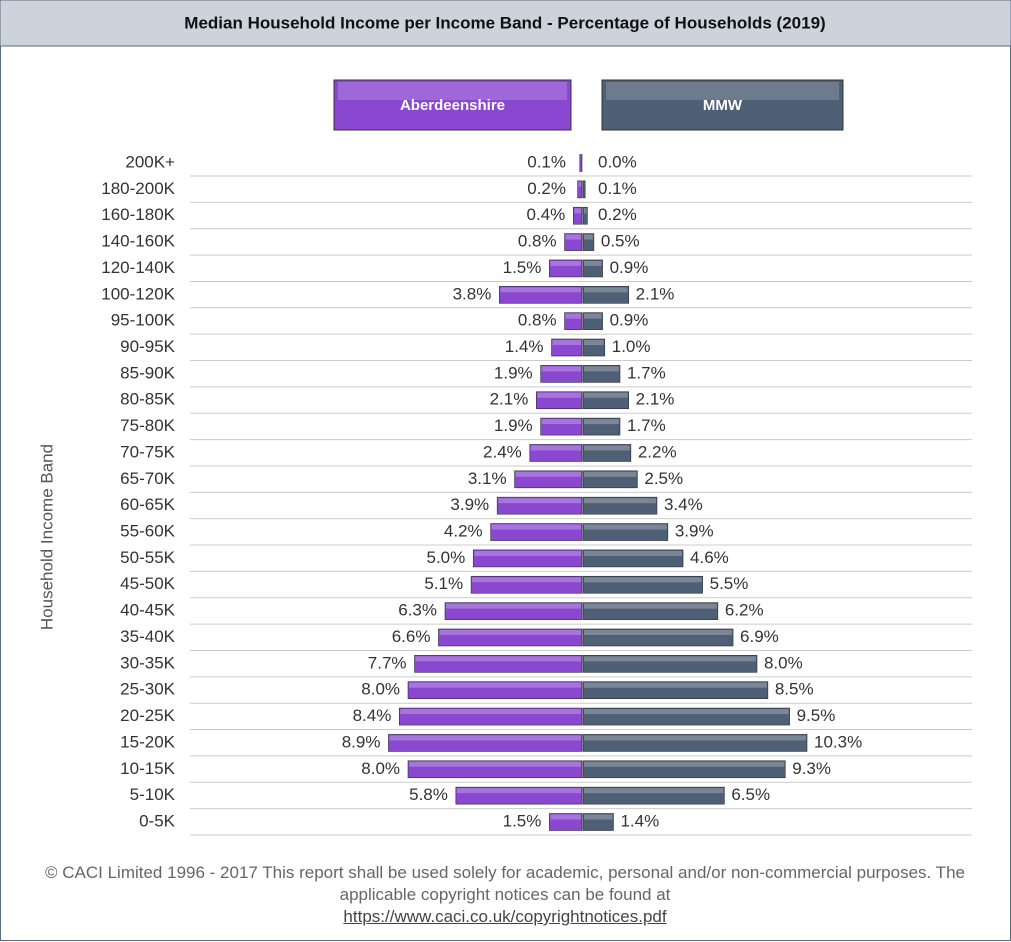 The height and width of the screenshot is (942, 1011). Describe the element at coordinates (143, 320) in the screenshot. I see `y-tick-label: 95-100K` at that location.